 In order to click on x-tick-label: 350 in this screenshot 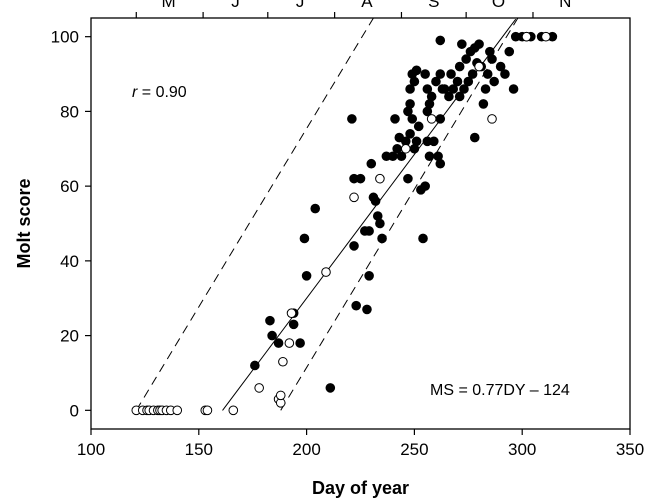, I will do `click(630, 449)`.